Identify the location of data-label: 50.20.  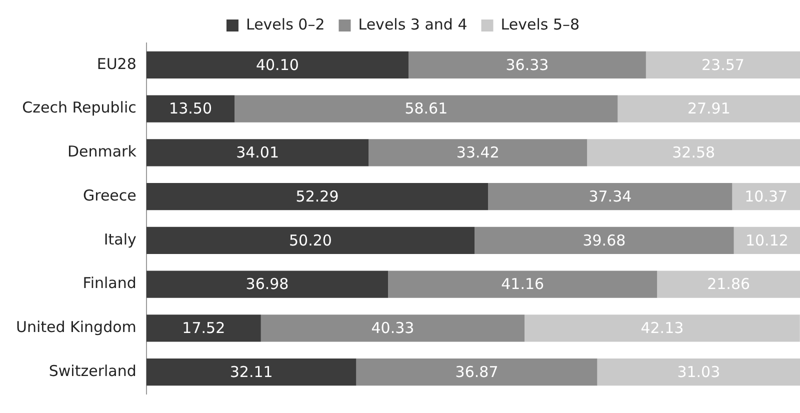
(310, 240).